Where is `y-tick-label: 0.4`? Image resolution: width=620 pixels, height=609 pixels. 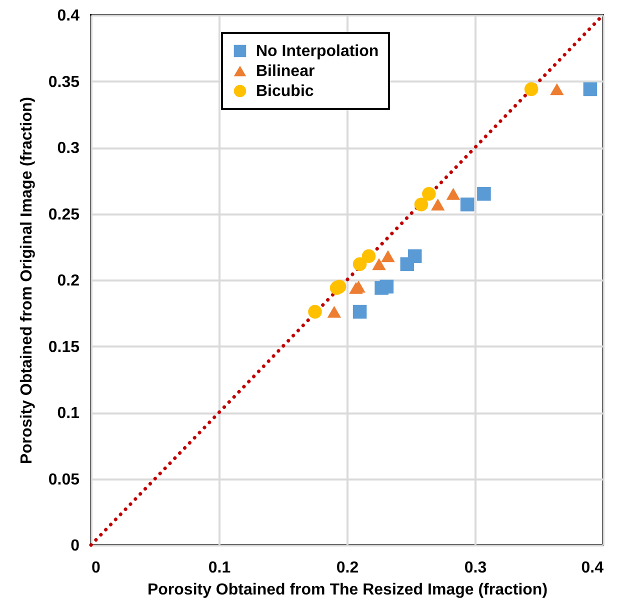 y-tick-label: 0.4 is located at coordinates (68, 16).